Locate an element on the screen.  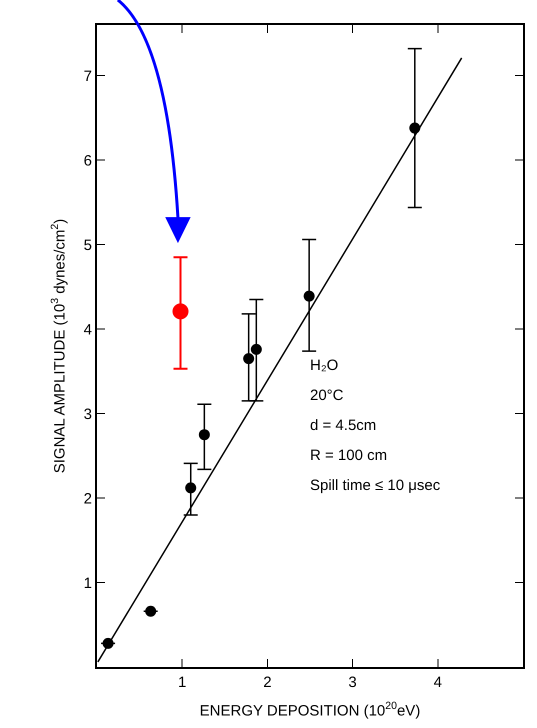
x-tick-label: 3 is located at coordinates (352, 682).